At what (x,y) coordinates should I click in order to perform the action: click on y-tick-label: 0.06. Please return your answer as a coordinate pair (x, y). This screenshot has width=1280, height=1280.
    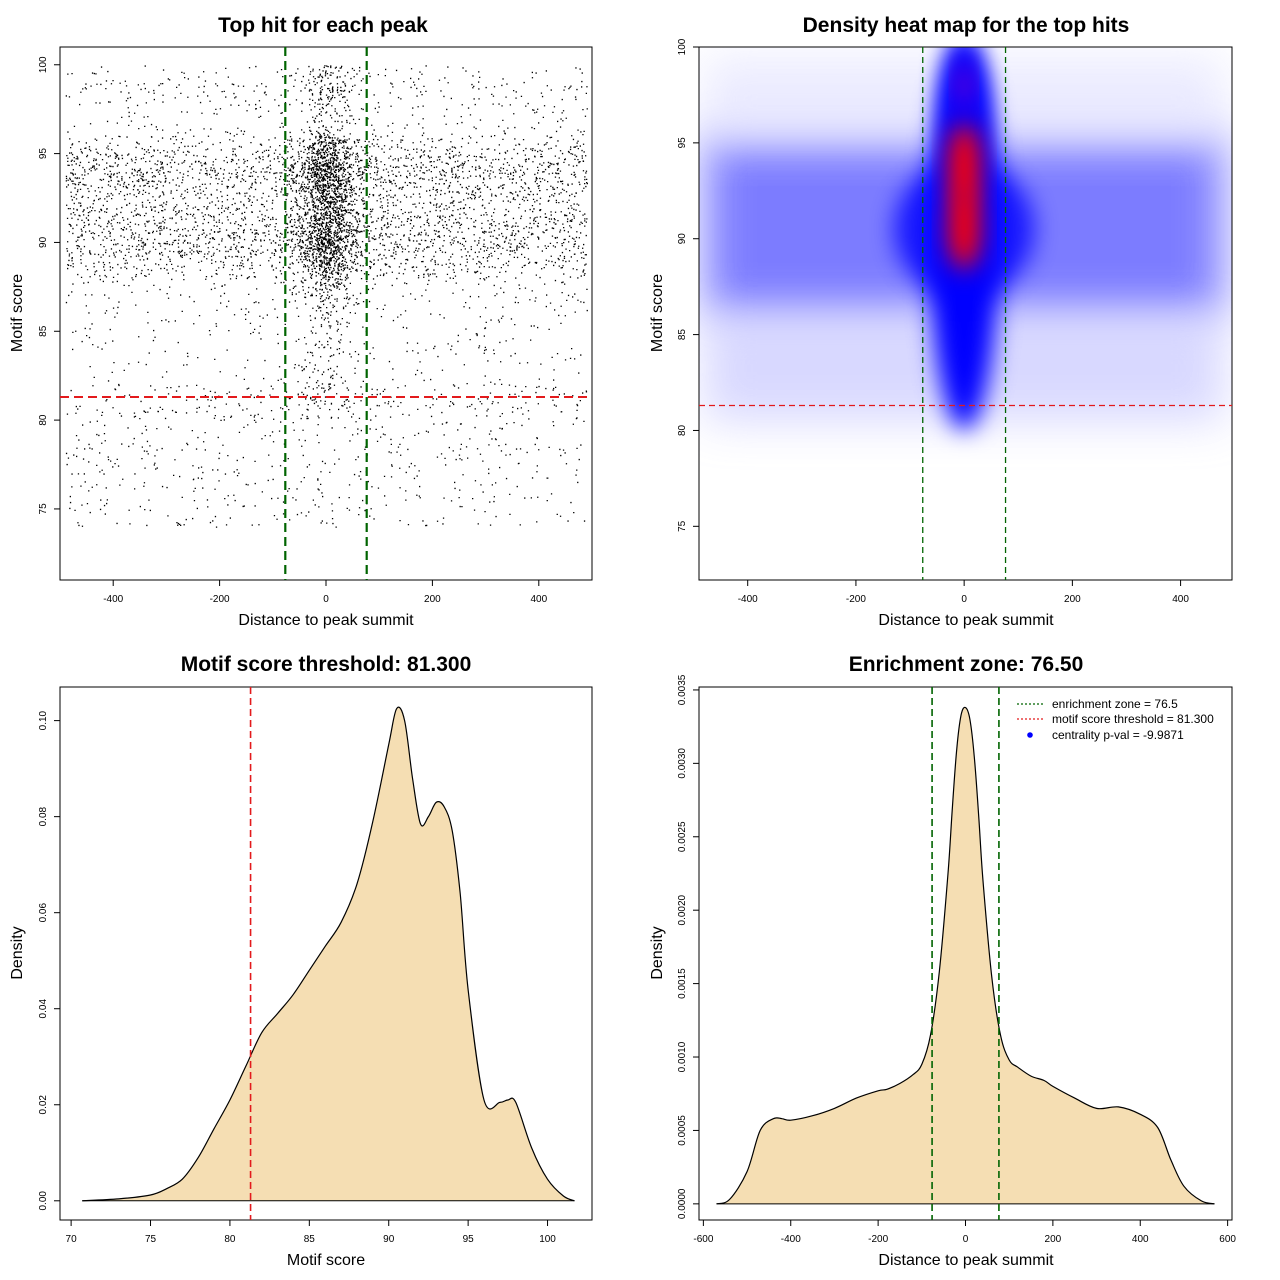
    Looking at the image, I should click on (43, 913).